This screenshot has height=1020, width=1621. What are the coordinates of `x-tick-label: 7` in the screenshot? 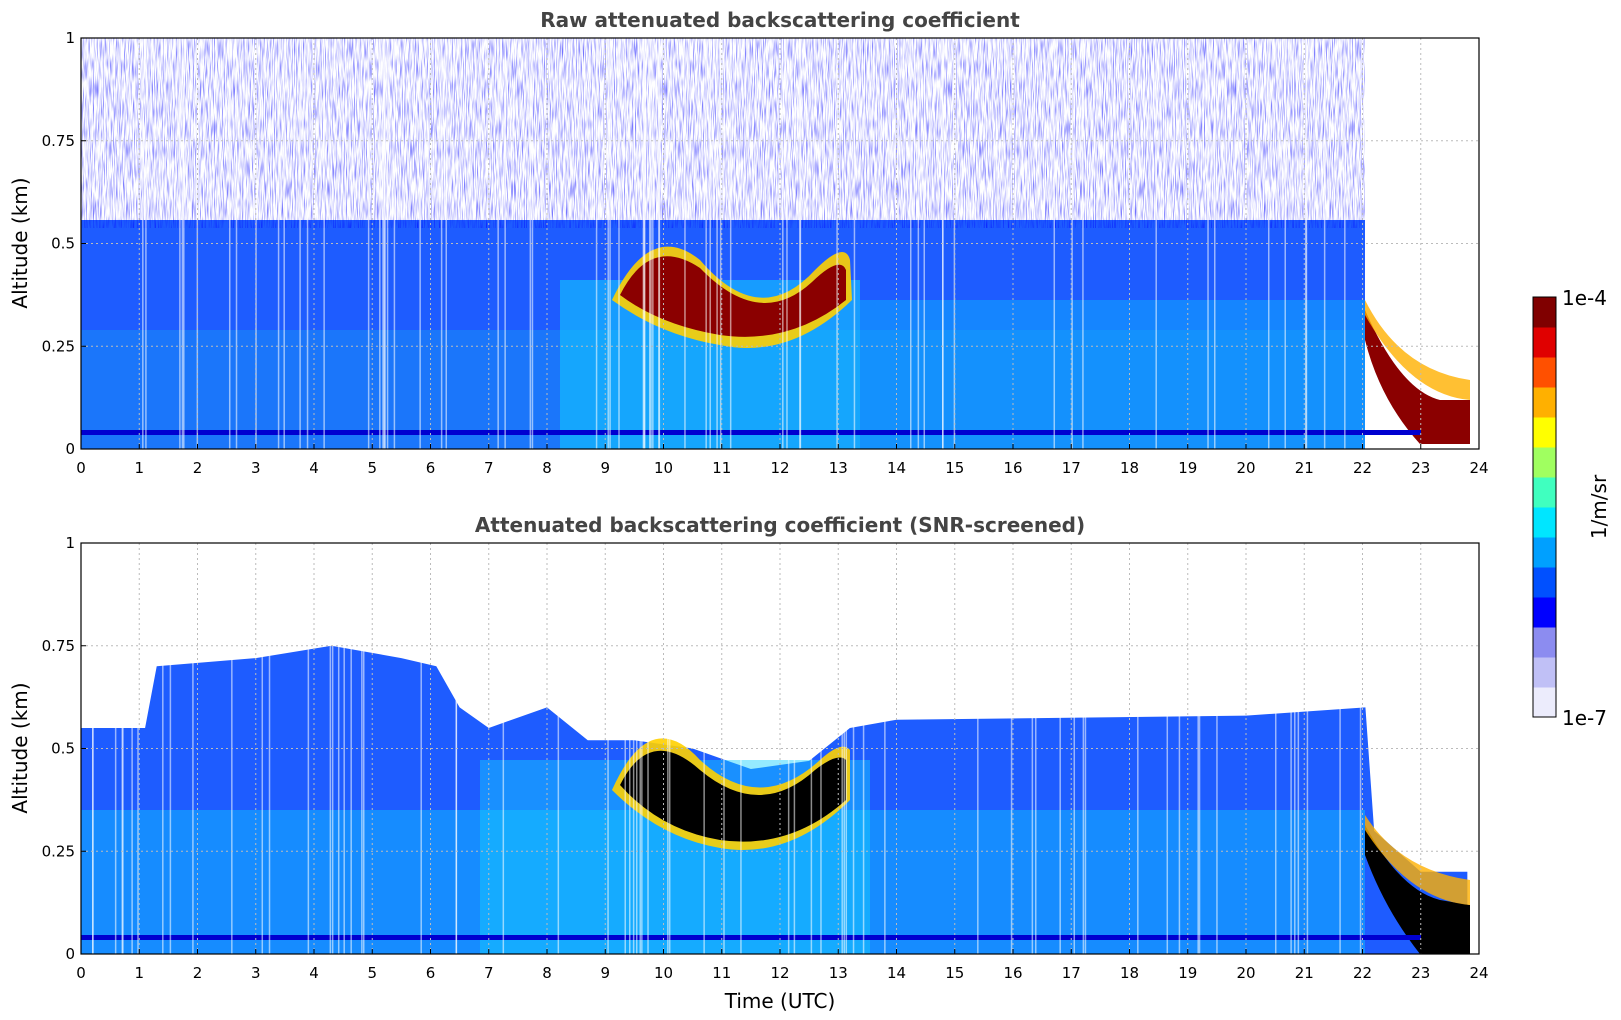 It's located at (489, 973).